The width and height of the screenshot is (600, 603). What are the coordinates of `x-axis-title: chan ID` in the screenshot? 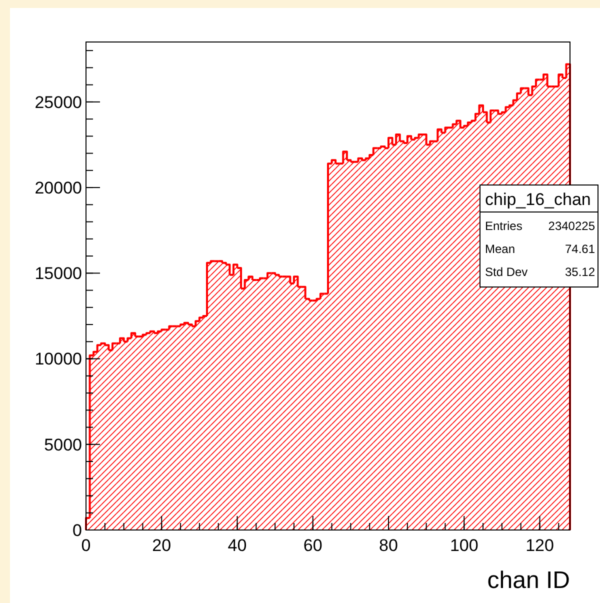 It's located at (528, 580).